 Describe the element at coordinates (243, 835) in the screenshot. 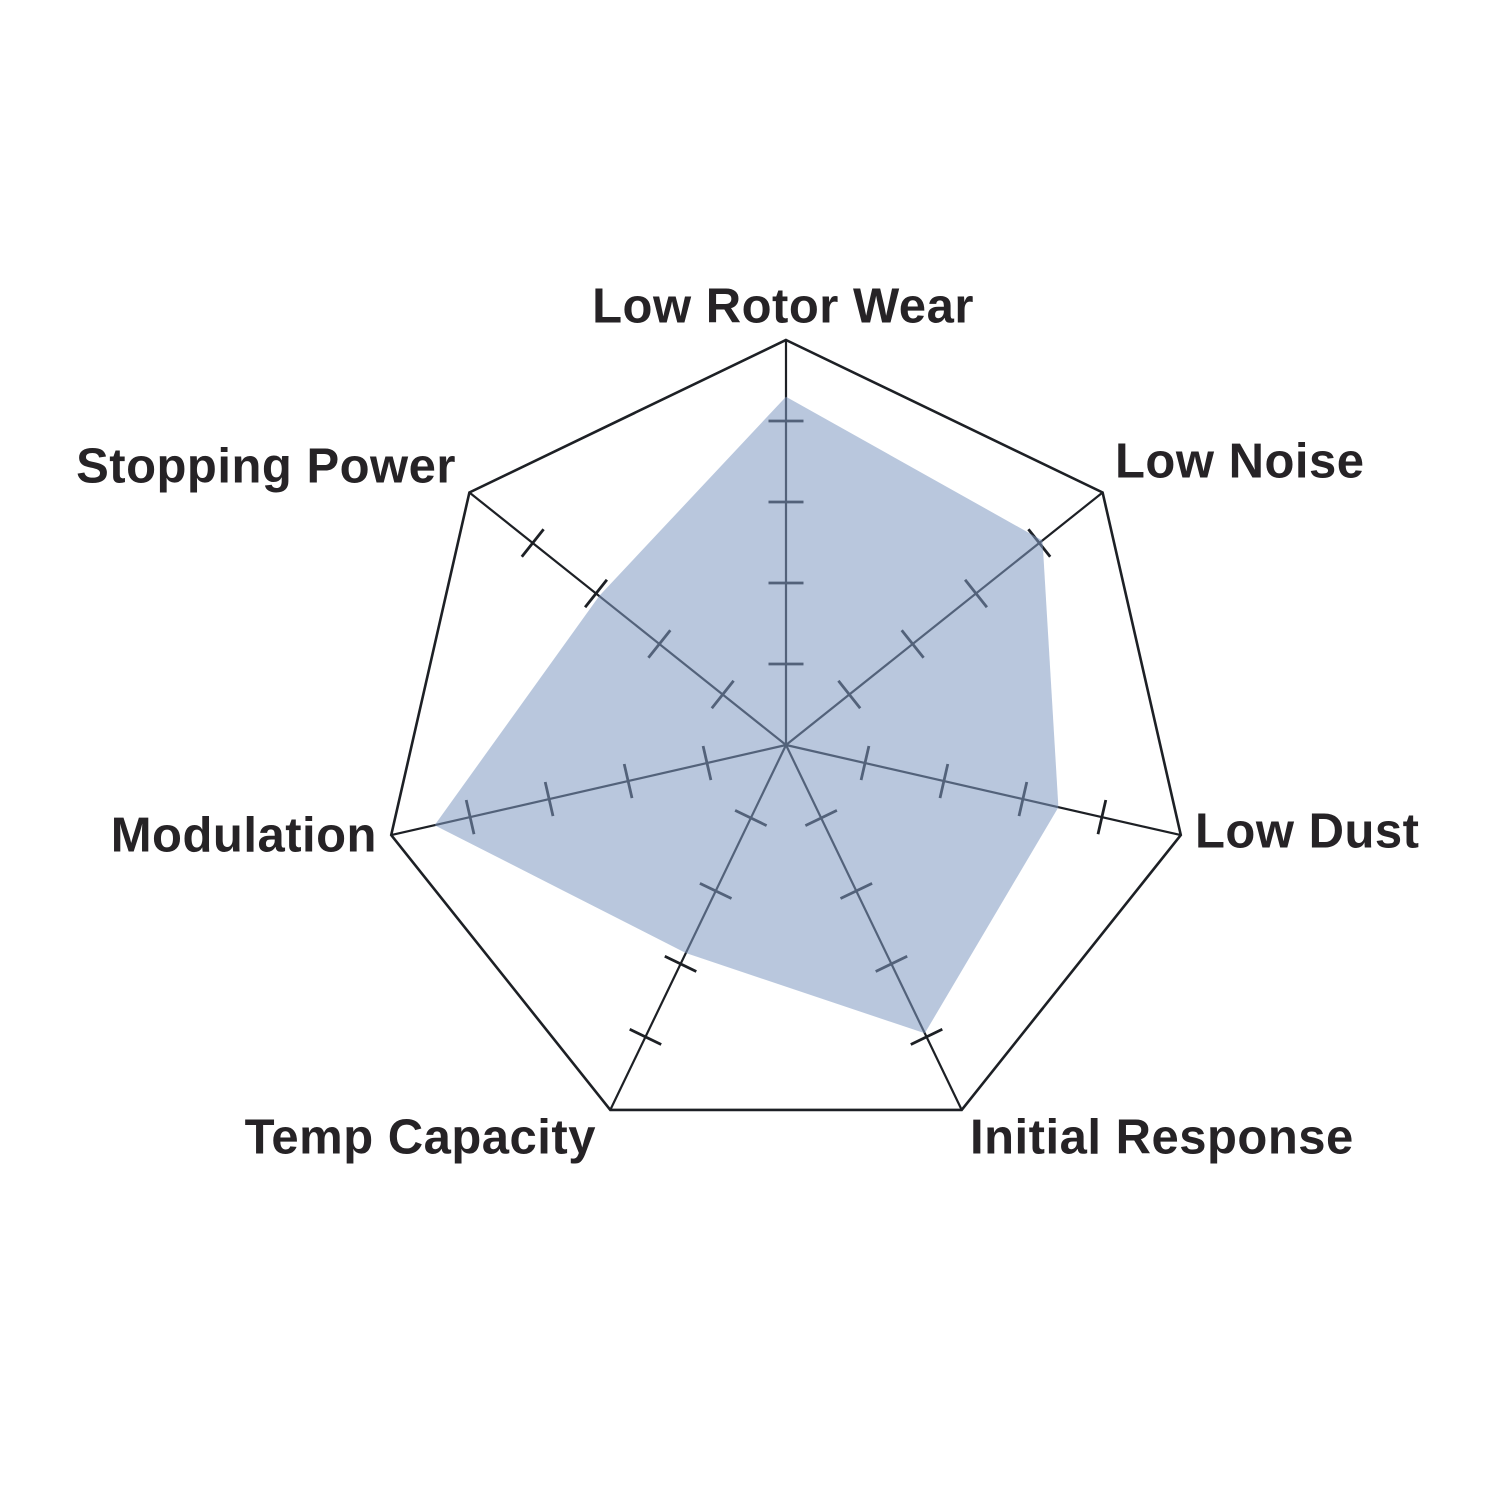

I see `axis-label-modulation: Modulation` at that location.